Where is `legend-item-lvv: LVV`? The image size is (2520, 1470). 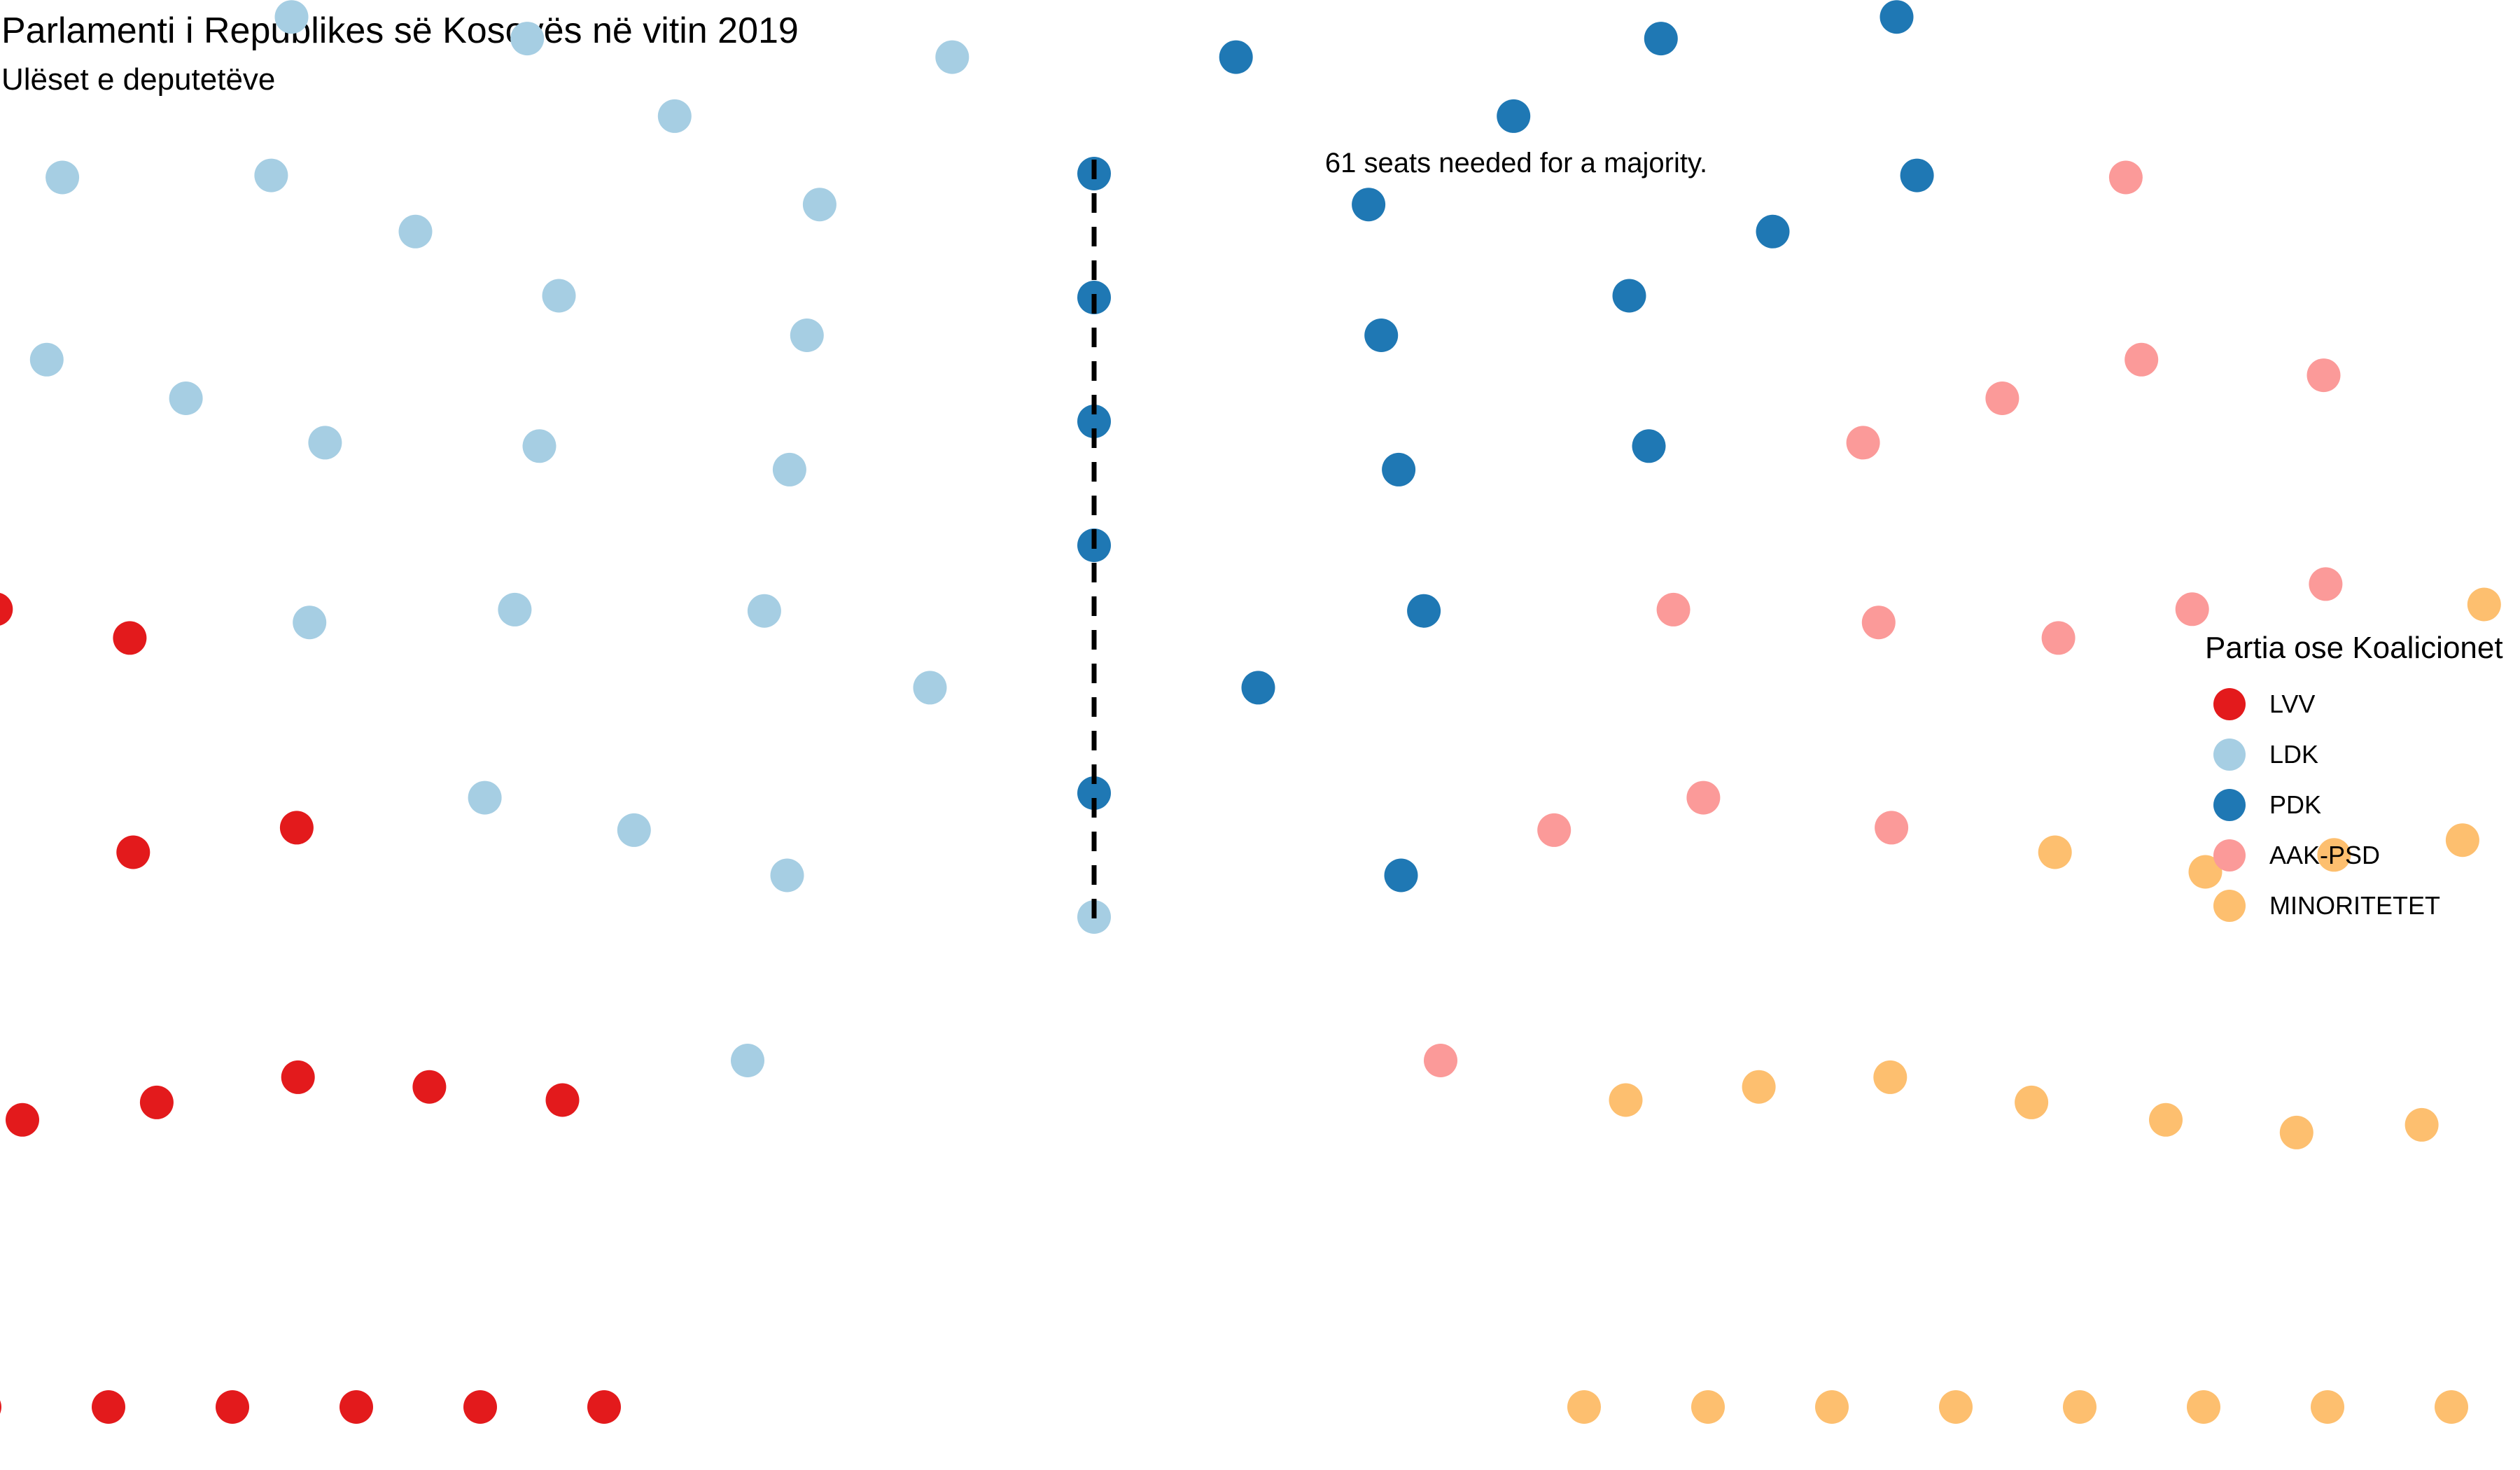 legend-item-lvv: LVV is located at coordinates (2354, 704).